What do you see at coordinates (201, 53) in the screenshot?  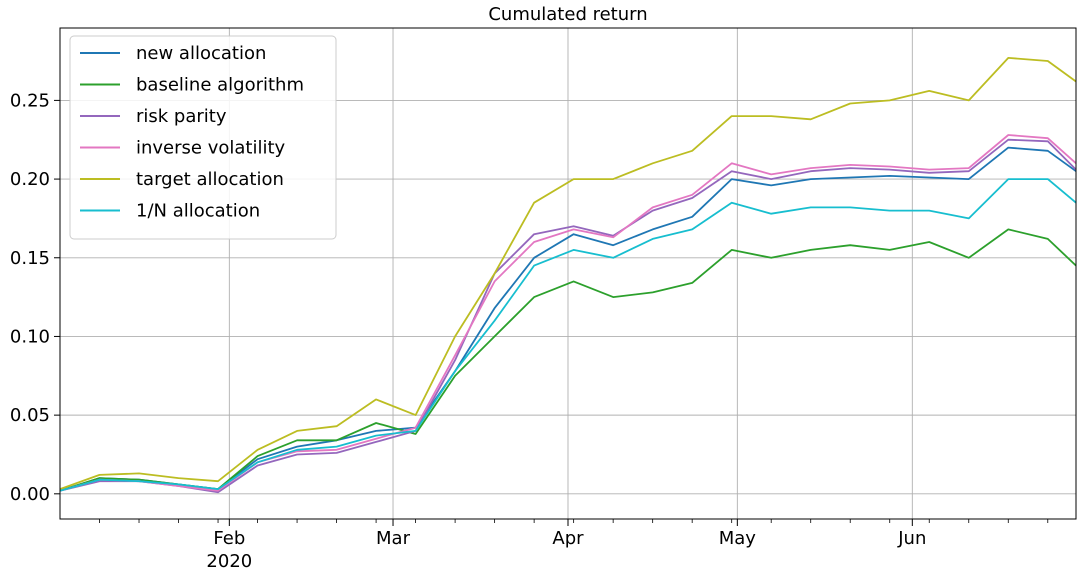 I see `legend-label-new-allocation: new allocation` at bounding box center [201, 53].